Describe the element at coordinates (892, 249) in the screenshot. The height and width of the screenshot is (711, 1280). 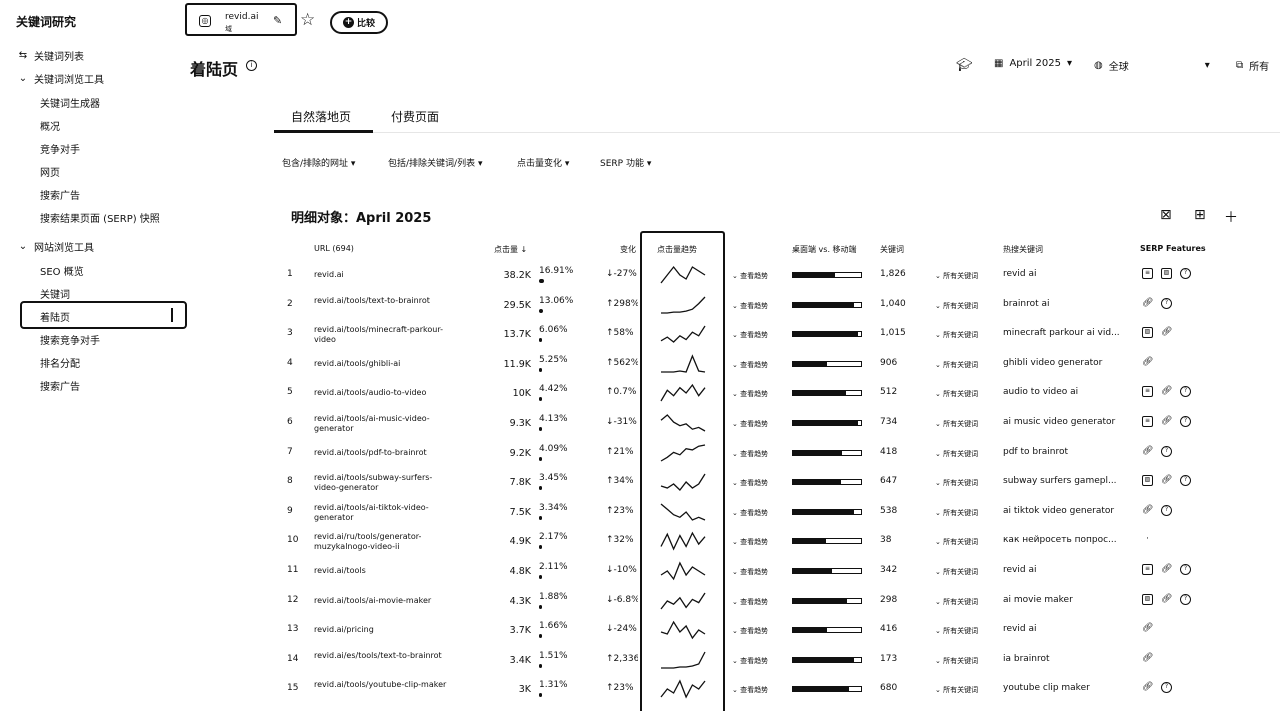
I see `column-header-keywords: 关键词` at that location.